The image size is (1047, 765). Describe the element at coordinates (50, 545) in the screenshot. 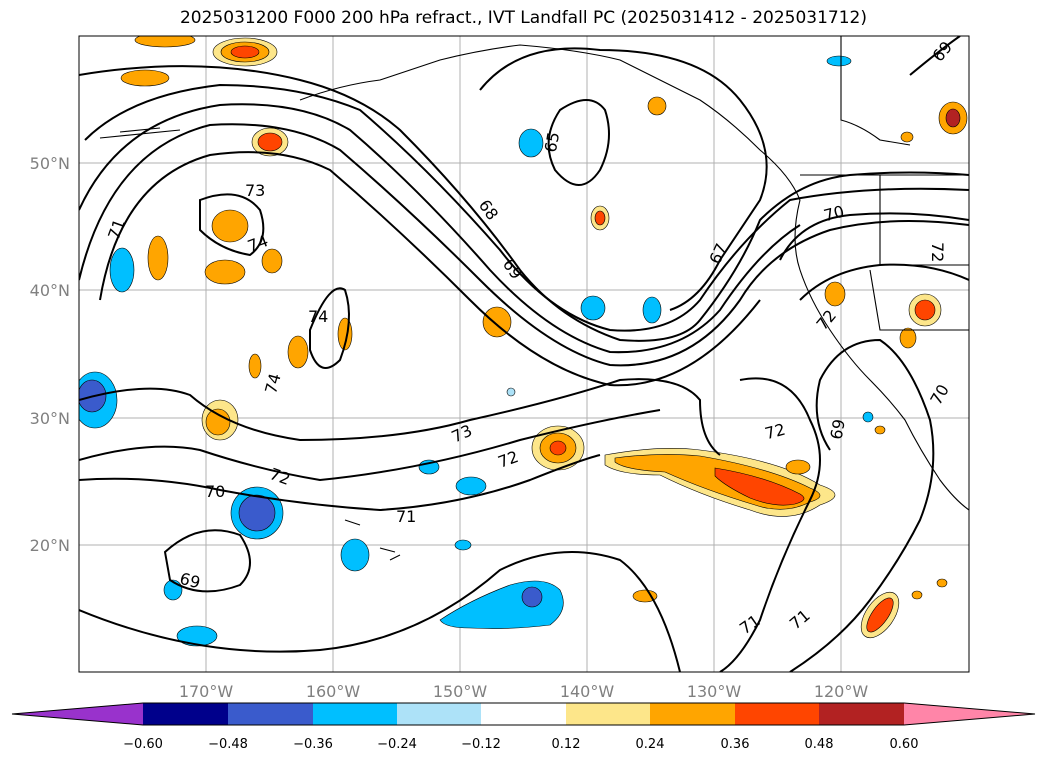

I see `lat-label-20: 20°N` at that location.